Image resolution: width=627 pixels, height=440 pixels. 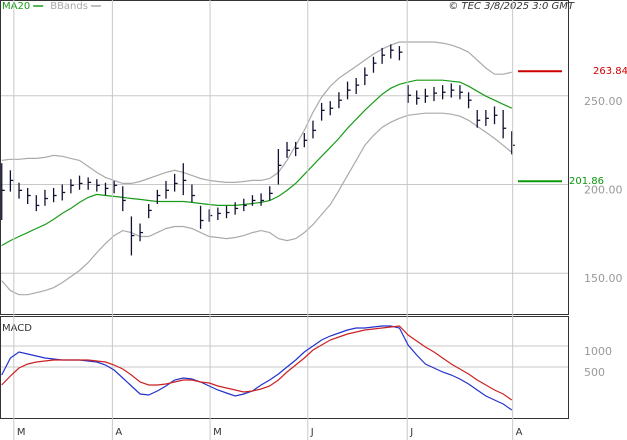 I want to click on y-tick-label: 1000, so click(x=598, y=351).